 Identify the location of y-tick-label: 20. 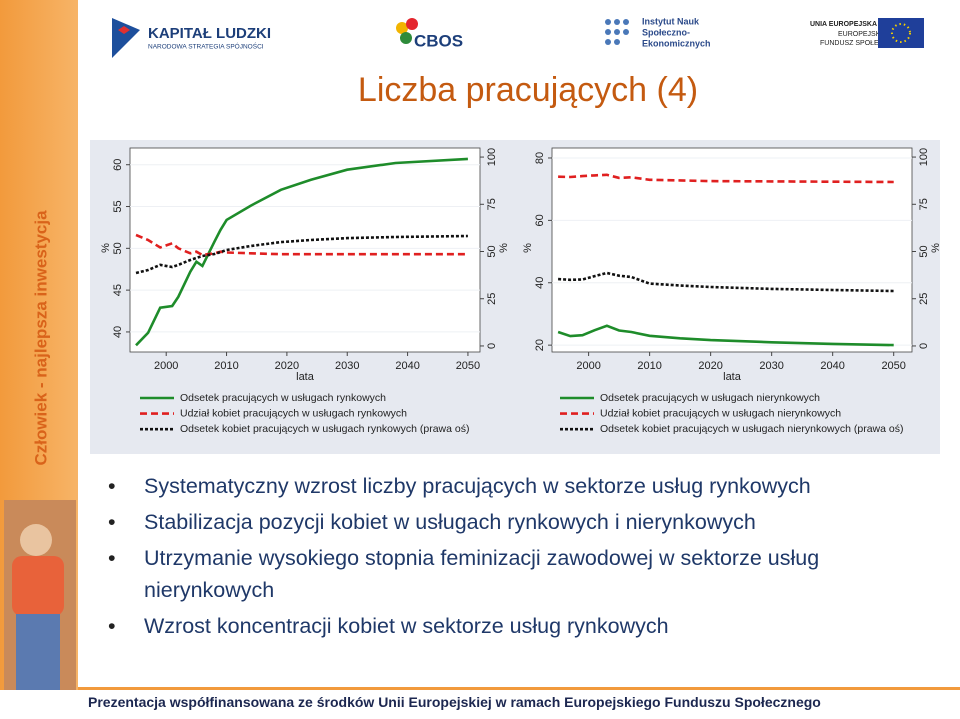
(540, 345).